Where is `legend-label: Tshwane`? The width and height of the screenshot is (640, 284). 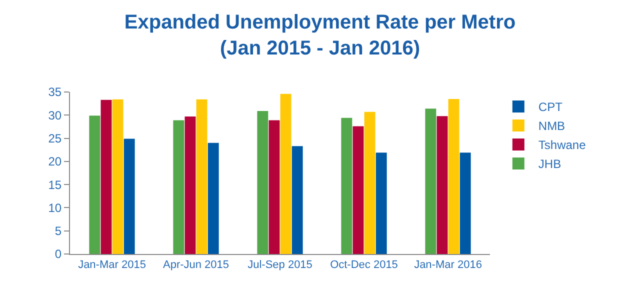
legend-label: Tshwane is located at coordinates (562, 145).